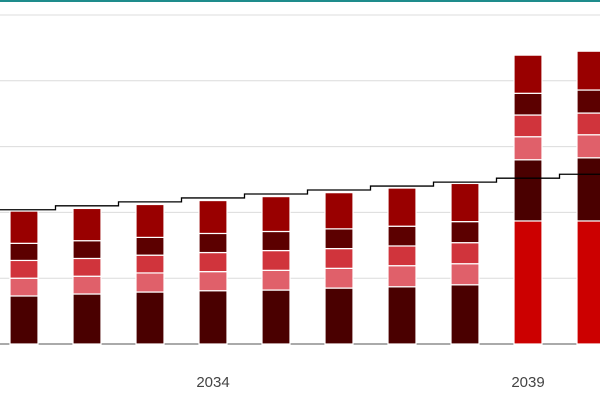  Describe the element at coordinates (527, 382) in the screenshot. I see `x-tick-label: 2039` at that location.